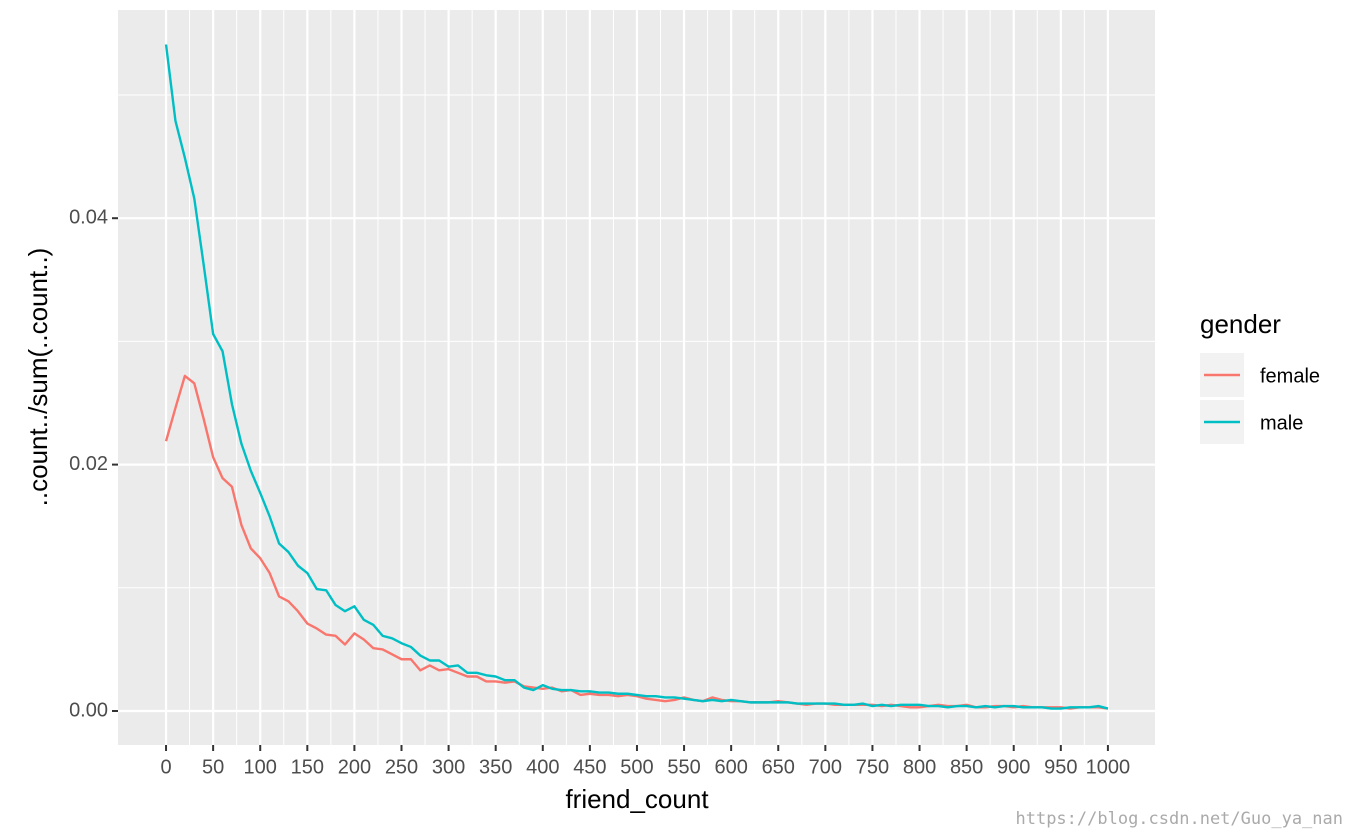 The height and width of the screenshot is (838, 1354). What do you see at coordinates (401, 767) in the screenshot?
I see `x-tick-label: 250` at bounding box center [401, 767].